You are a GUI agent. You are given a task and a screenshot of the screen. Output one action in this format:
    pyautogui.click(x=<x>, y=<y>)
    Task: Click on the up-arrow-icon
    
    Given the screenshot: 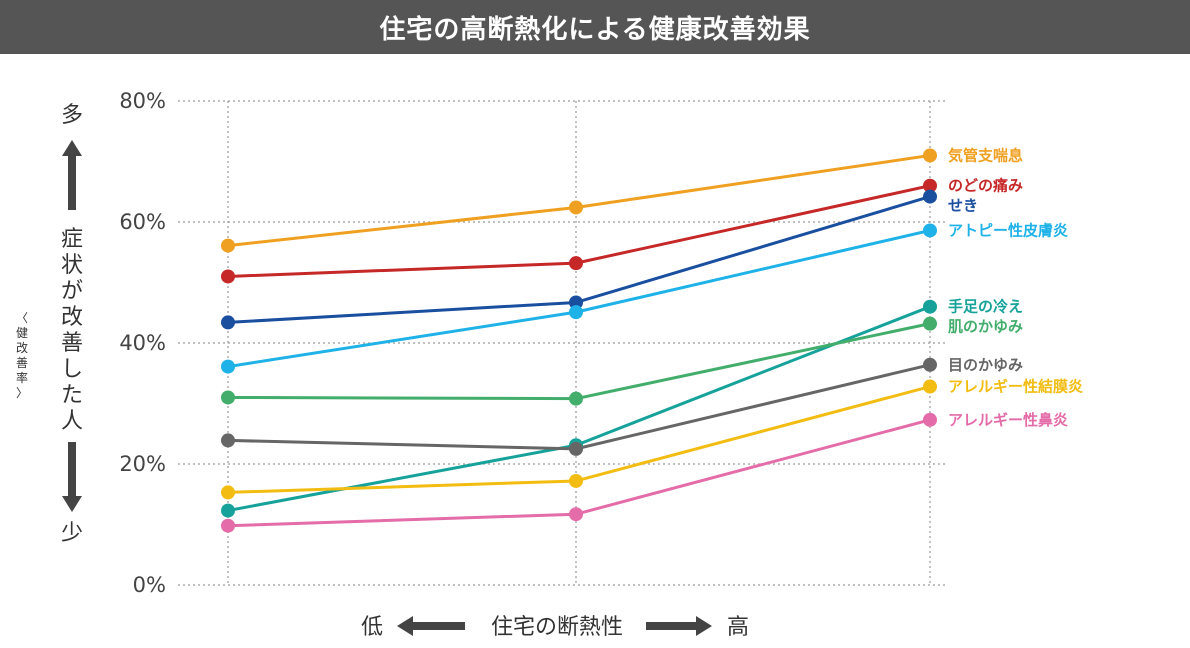 What is the action you would take?
    pyautogui.click(x=72, y=175)
    